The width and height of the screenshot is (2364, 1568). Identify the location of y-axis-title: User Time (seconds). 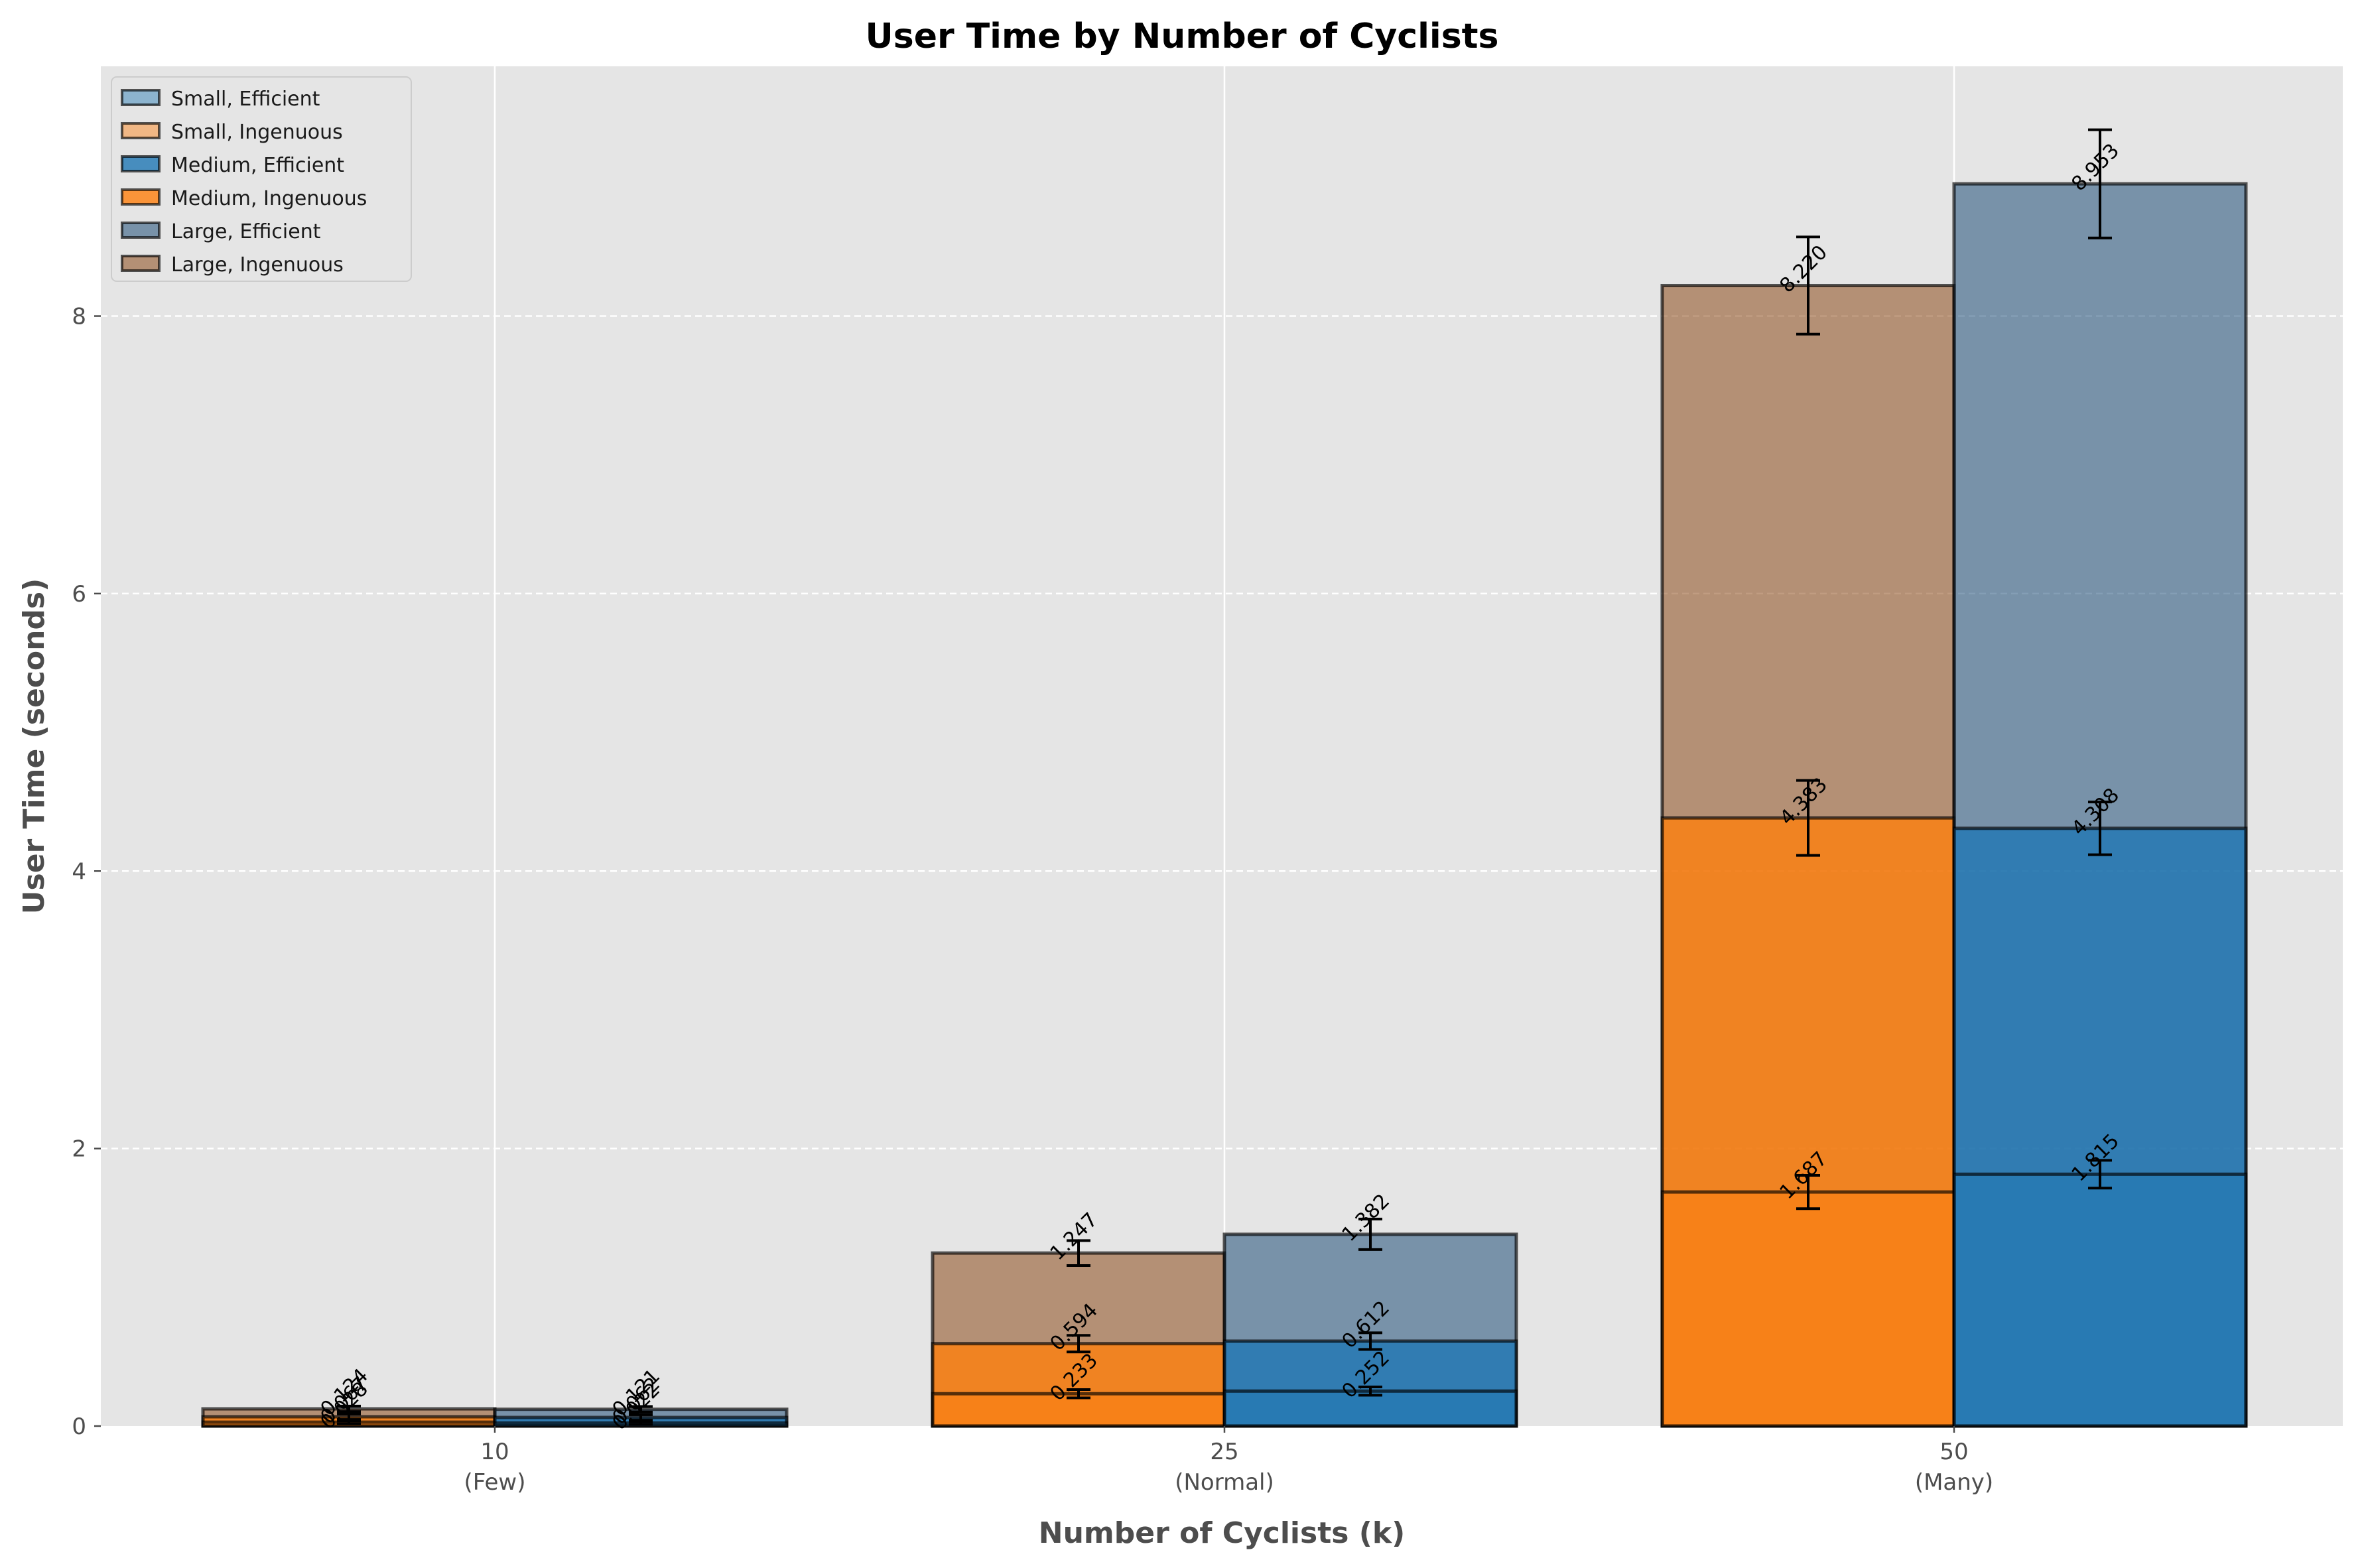
(34, 746).